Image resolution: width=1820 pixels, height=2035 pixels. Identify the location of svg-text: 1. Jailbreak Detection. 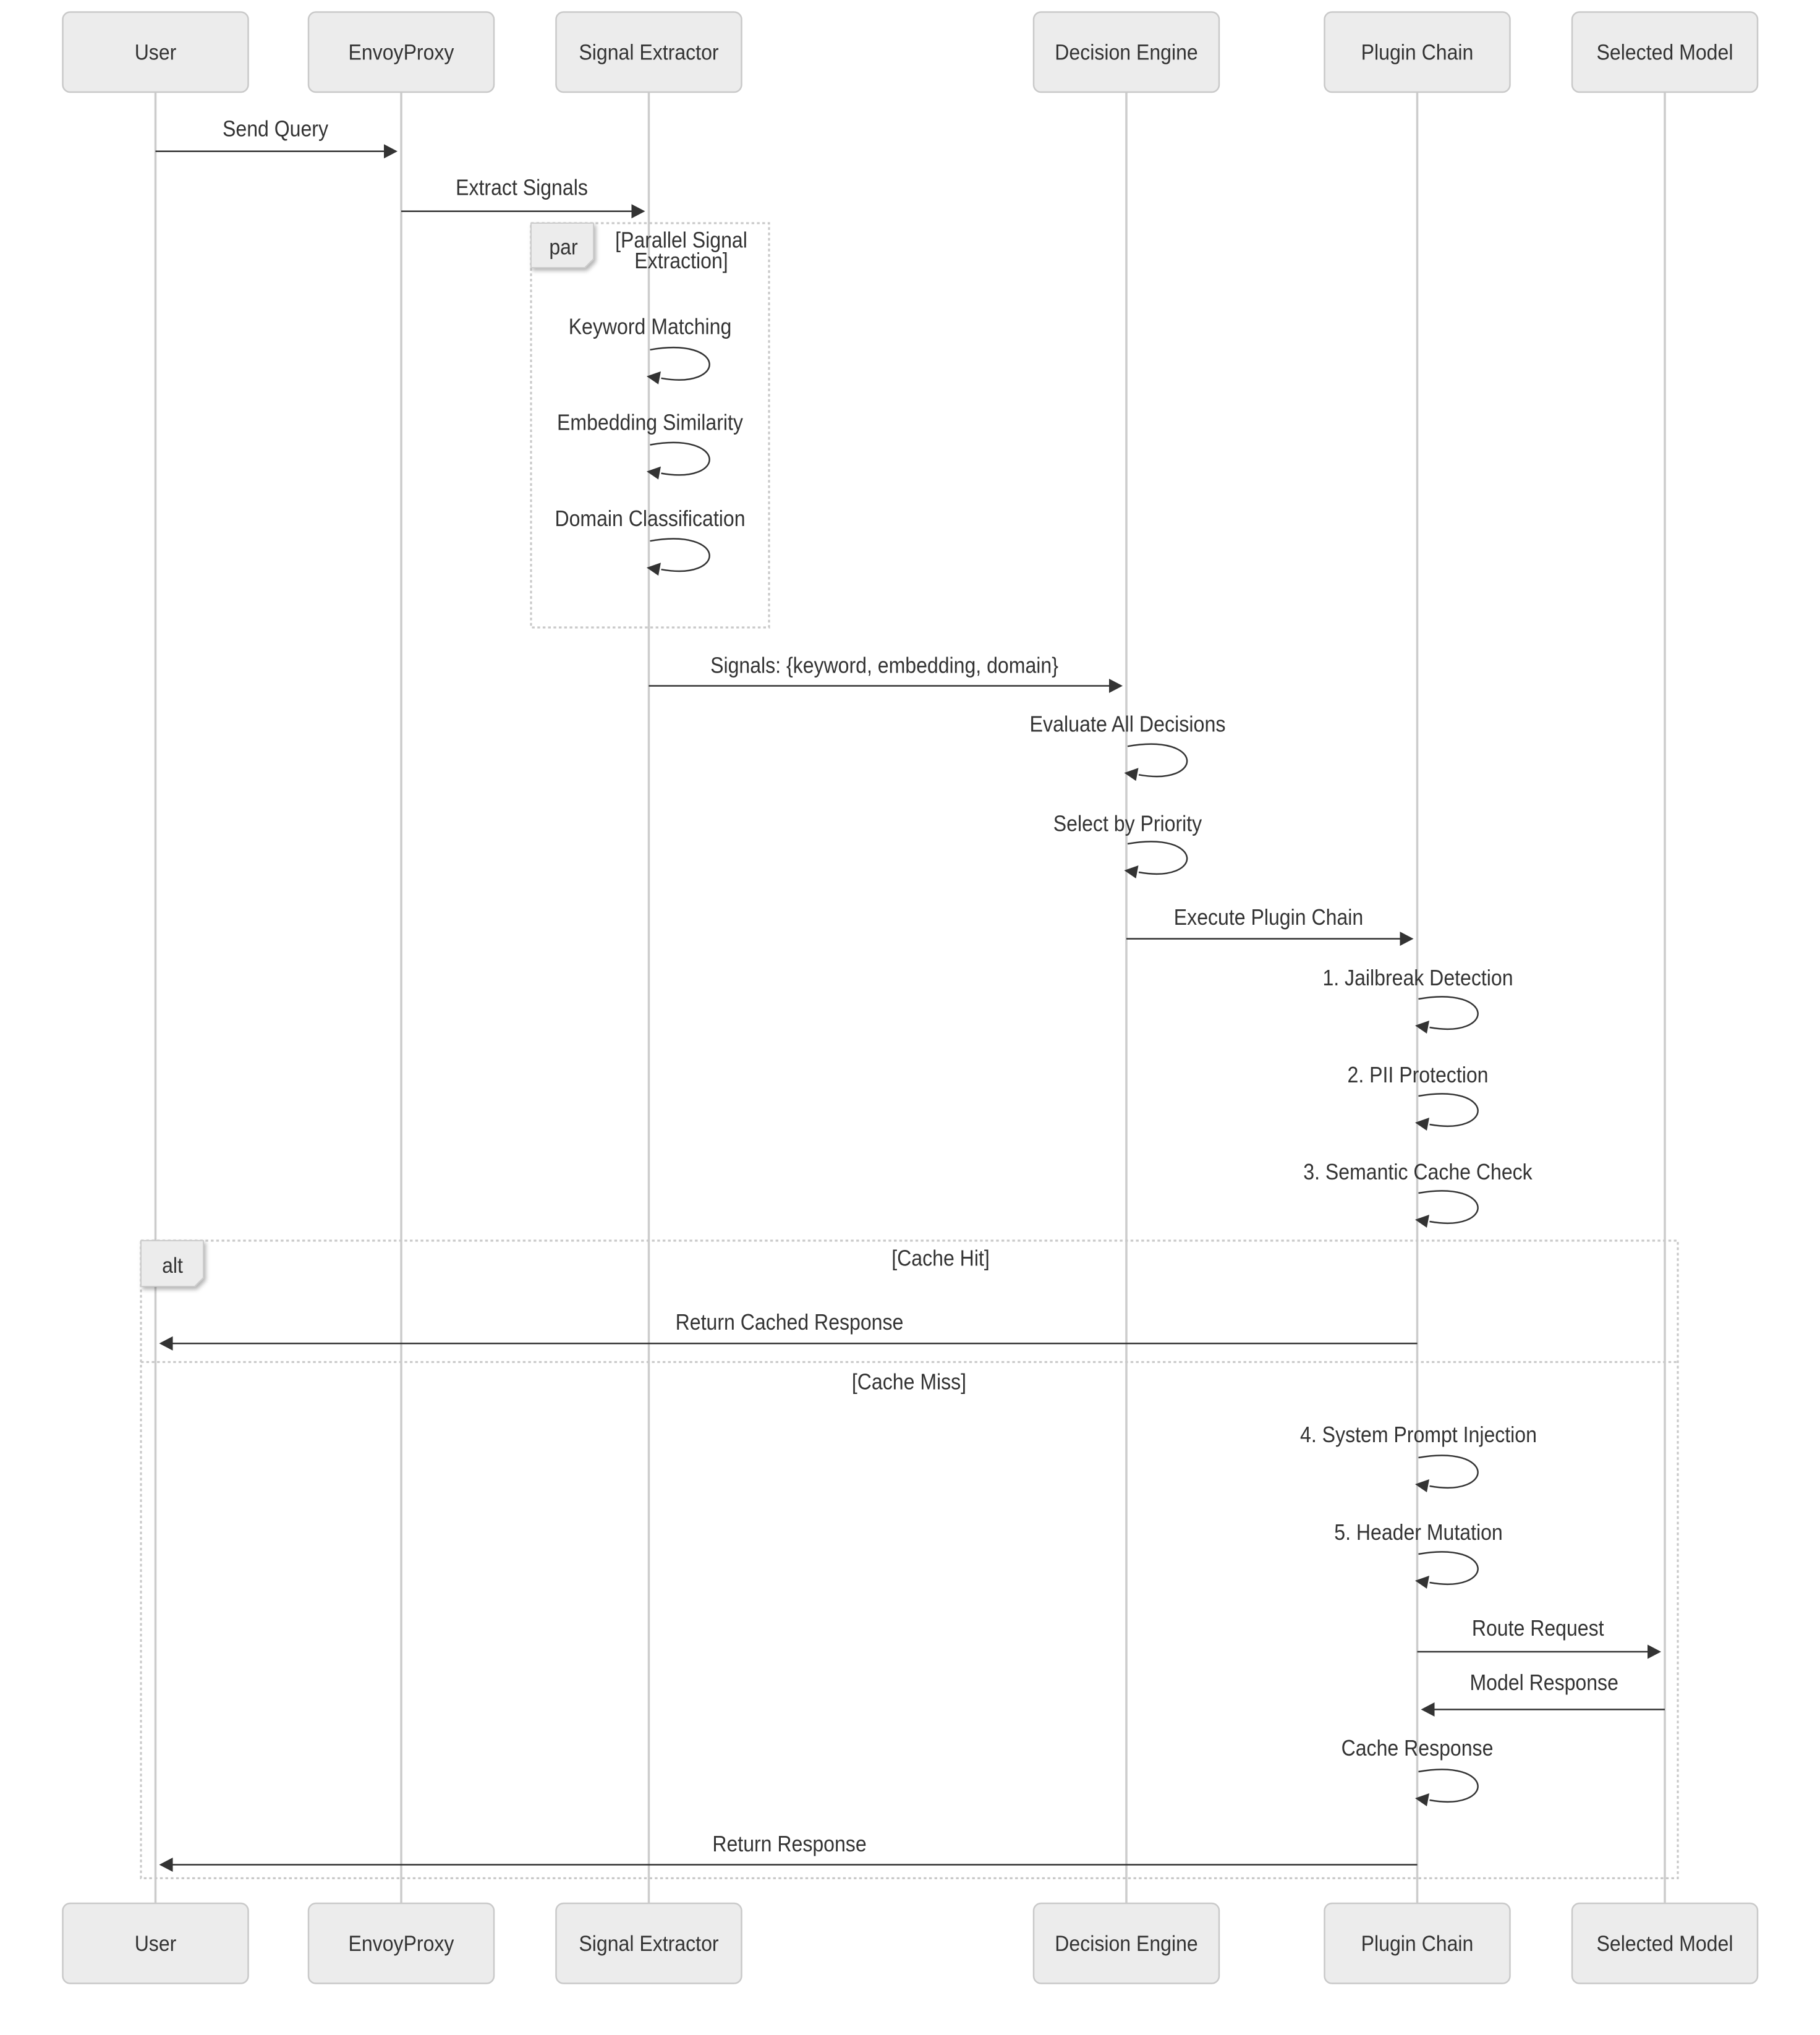
(1418, 977).